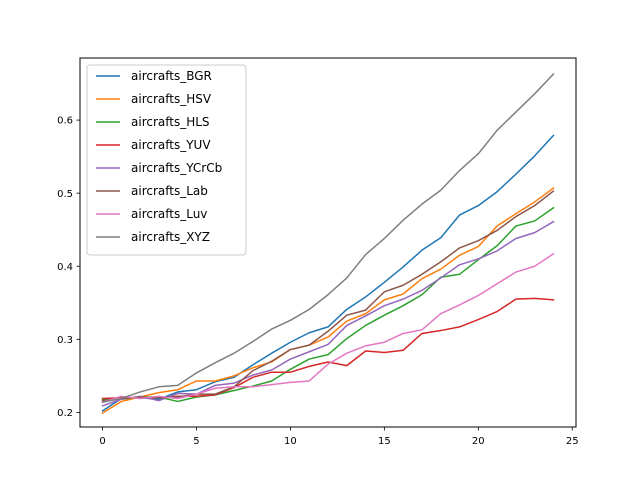  I want to click on legend-label-aircrafts_XYZ: aircrafts_XYZ, so click(170, 237).